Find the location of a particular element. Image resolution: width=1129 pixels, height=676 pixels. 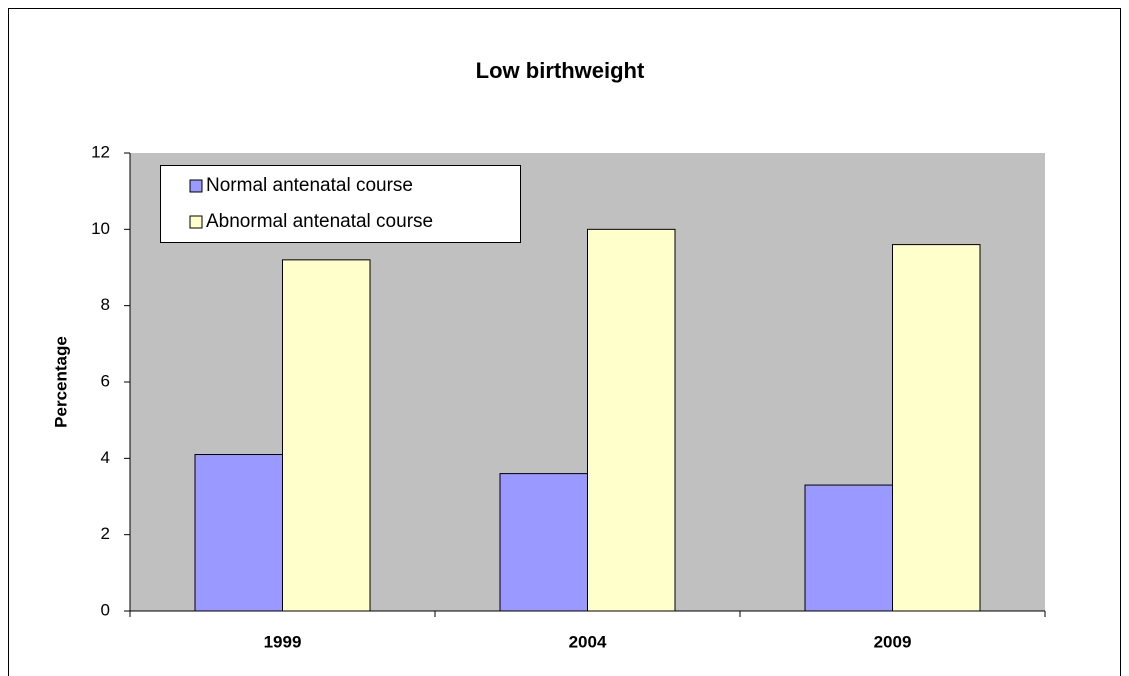

x-tick-label: 1999 is located at coordinates (283, 641).